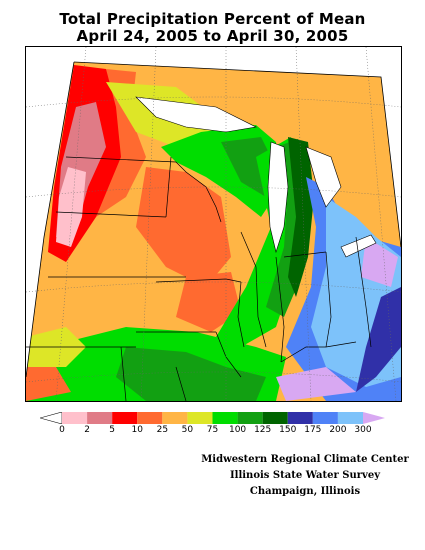 Image resolution: width=425 pixels, height=550 pixels. I want to click on lake-michigan, so click(278, 197).